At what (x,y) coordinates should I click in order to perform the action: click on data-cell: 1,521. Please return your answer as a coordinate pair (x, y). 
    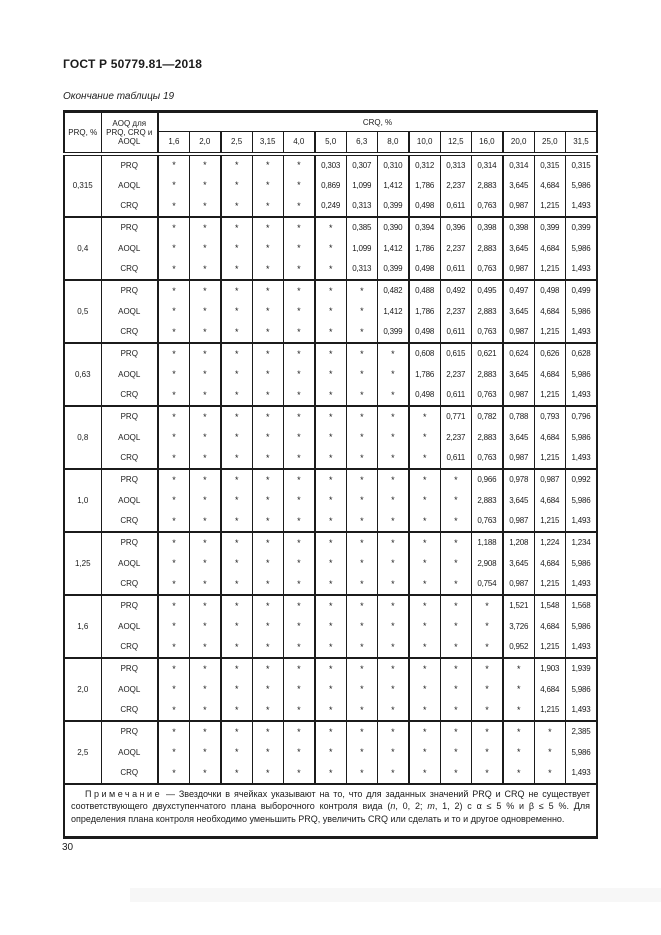
    Looking at the image, I should click on (518, 604).